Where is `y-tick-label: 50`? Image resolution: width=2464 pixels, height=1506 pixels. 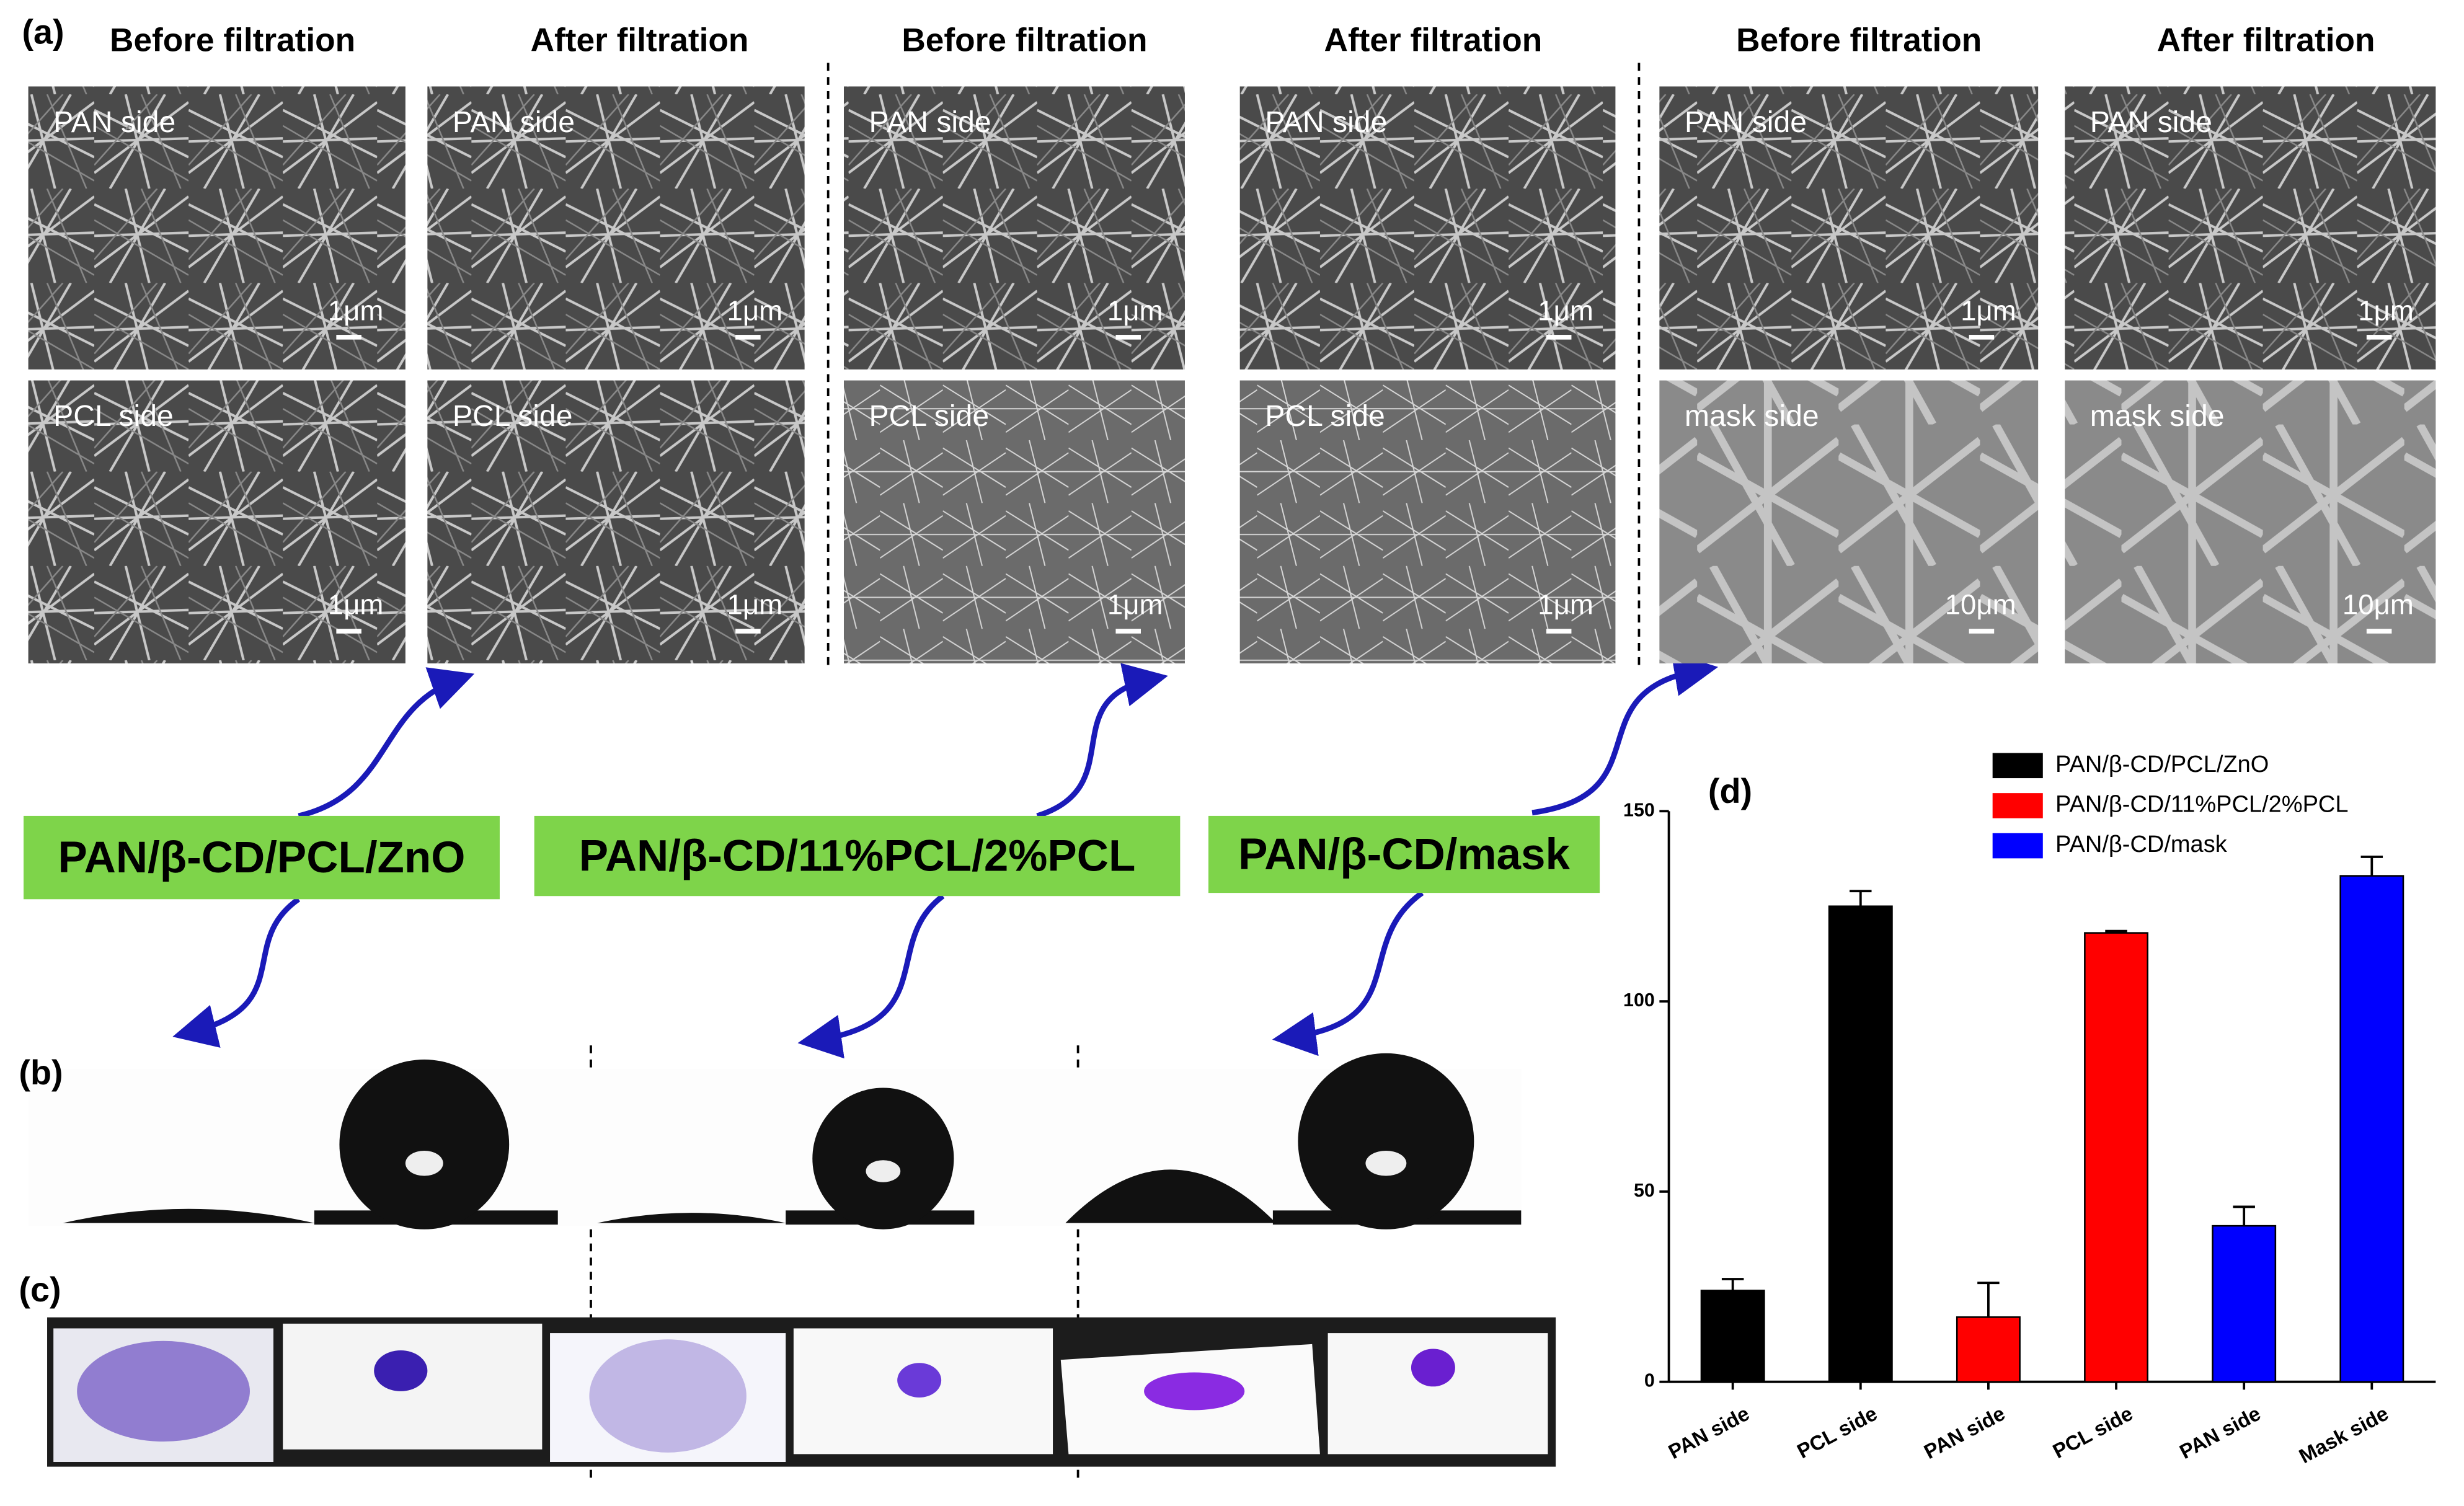 y-tick-label: 50 is located at coordinates (1644, 1190).